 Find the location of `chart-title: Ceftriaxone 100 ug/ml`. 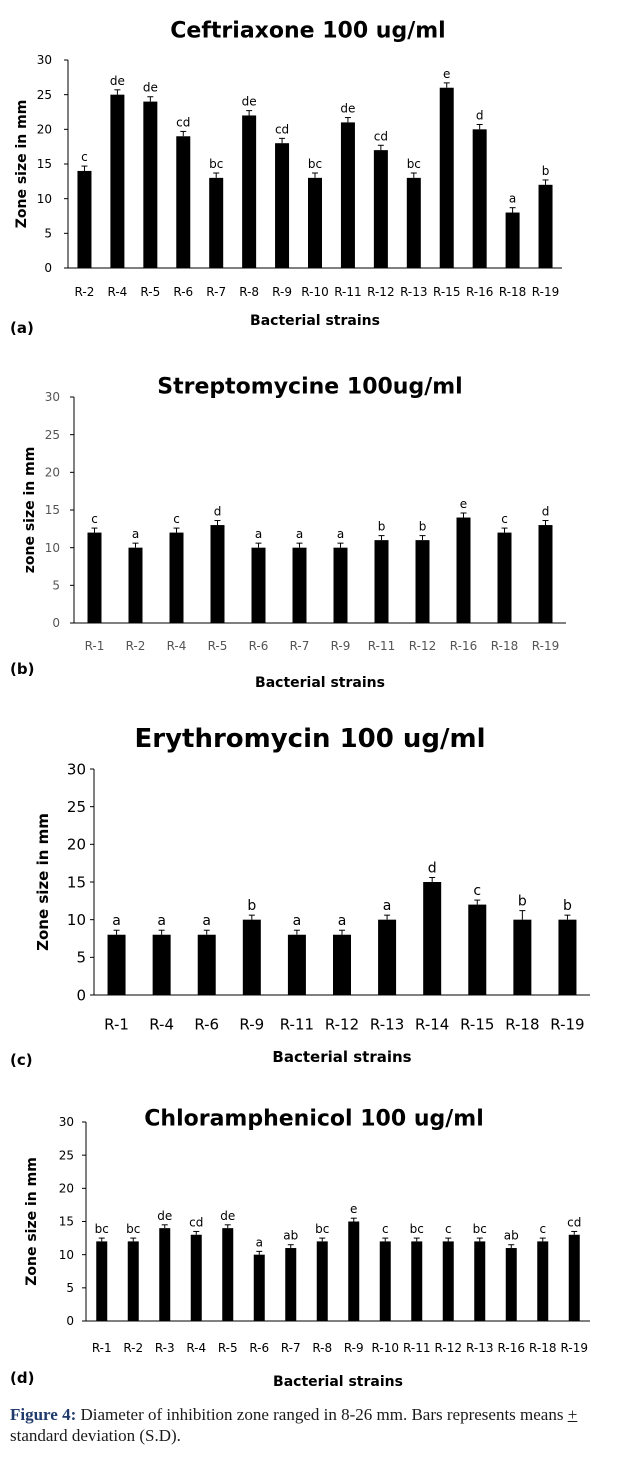

chart-title: Ceftriaxone 100 ug/ml is located at coordinates (307, 31).